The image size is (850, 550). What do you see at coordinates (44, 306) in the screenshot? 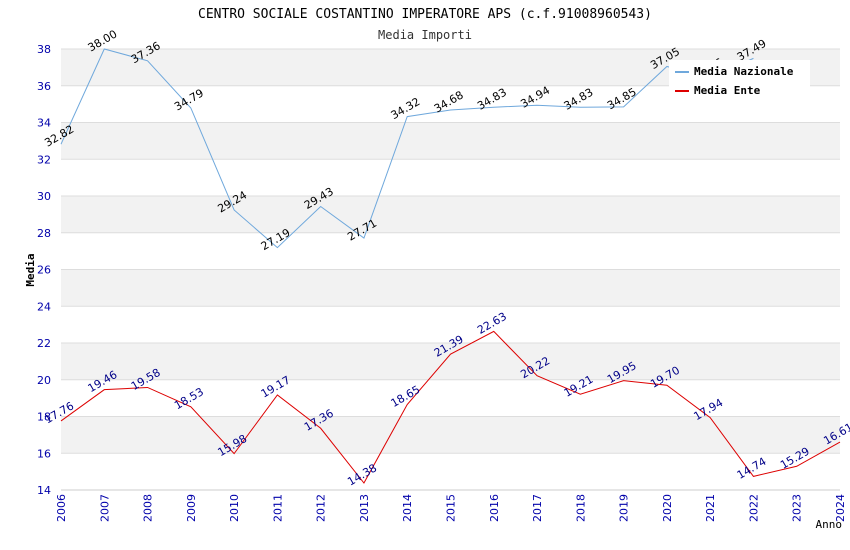
I see `y-tick-label: 24` at bounding box center [44, 306].